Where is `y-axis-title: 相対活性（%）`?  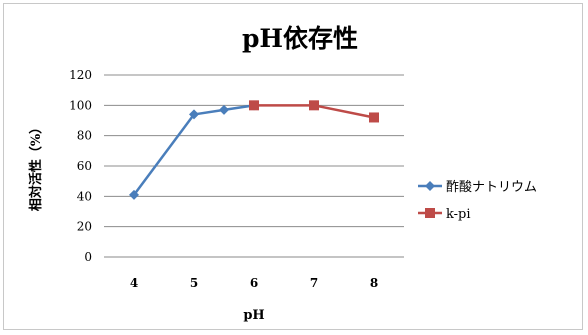 y-axis-title: 相対活性（%） is located at coordinates (36, 166).